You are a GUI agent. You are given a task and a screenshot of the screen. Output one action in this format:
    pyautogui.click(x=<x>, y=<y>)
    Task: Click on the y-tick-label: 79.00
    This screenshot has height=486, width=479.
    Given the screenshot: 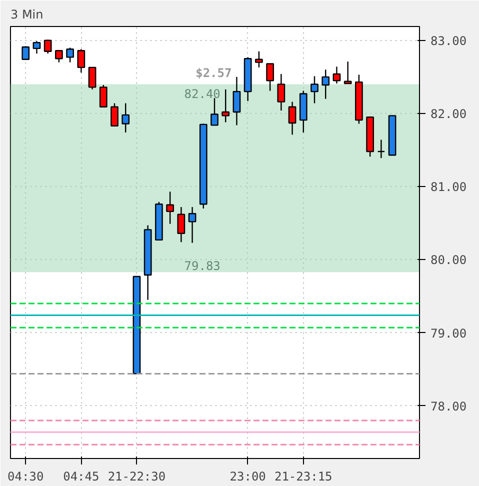 What is the action you would take?
    pyautogui.click(x=448, y=333)
    